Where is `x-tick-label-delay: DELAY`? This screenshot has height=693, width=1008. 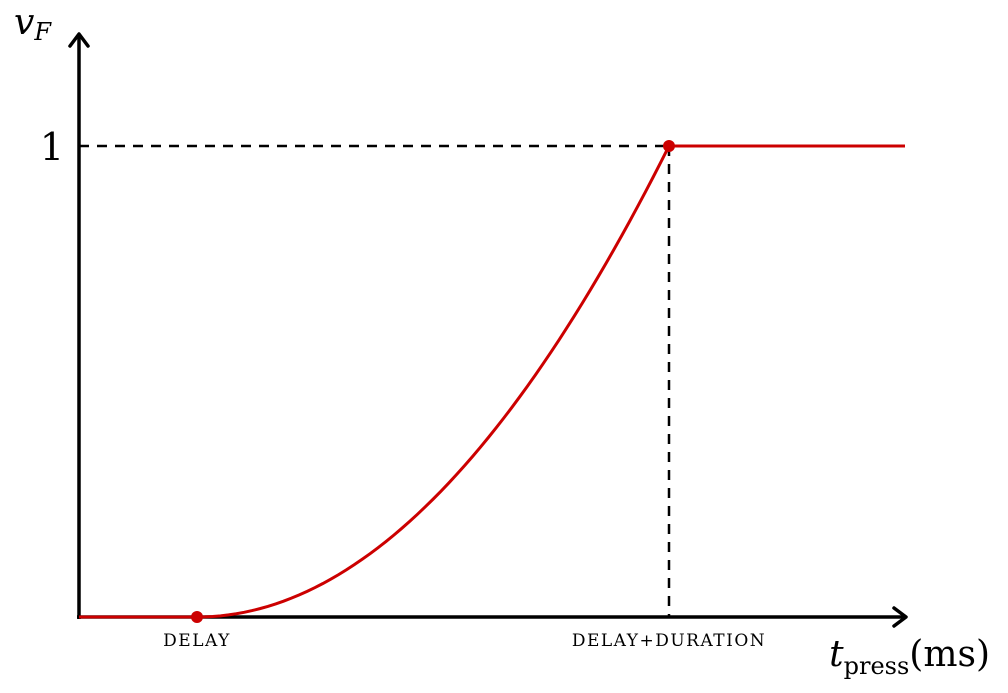
x-tick-label-delay: DELAY is located at coordinates (197, 641).